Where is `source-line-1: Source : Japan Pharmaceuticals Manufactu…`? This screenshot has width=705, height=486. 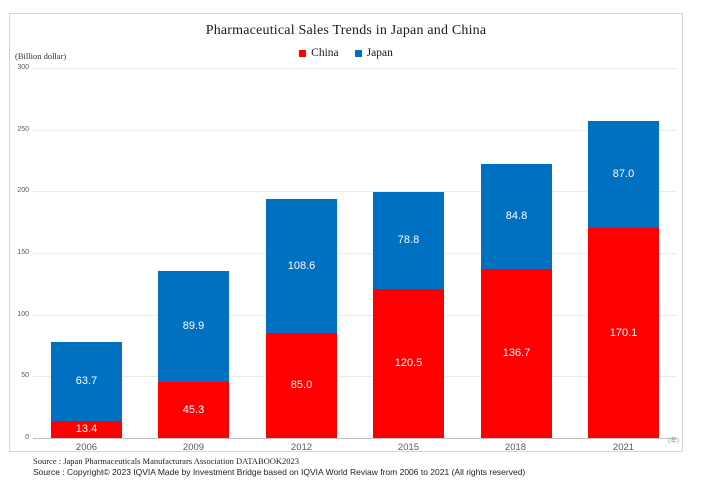 source-line-1: Source : Japan Pharmaceuticals Manufactu… is located at coordinates (166, 461).